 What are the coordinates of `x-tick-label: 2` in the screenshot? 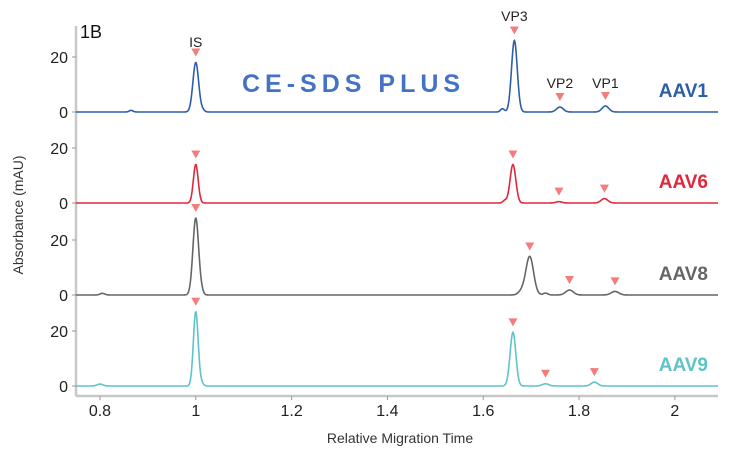 It's located at (674, 411).